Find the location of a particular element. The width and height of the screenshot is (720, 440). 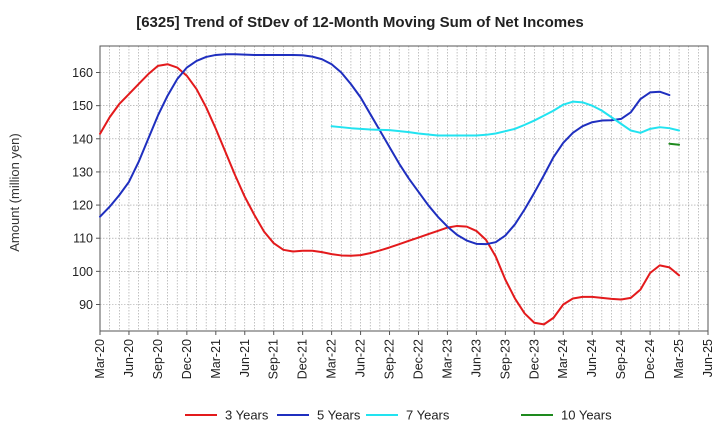

x-tick-label: Mar-24 is located at coordinates (563, 359).